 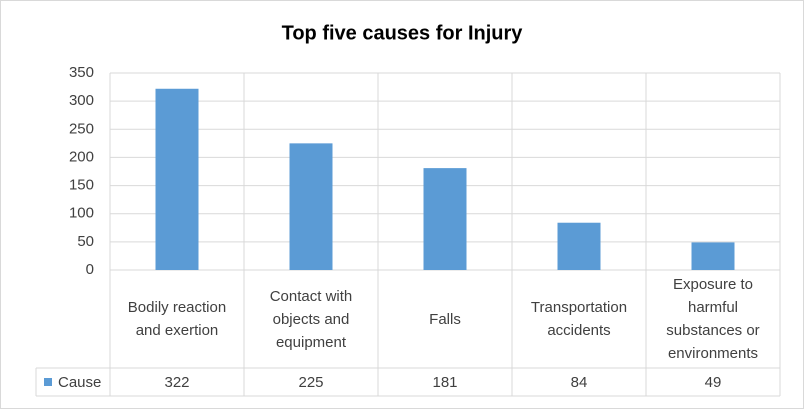 What do you see at coordinates (48, 382) in the screenshot?
I see `legend-key` at bounding box center [48, 382].